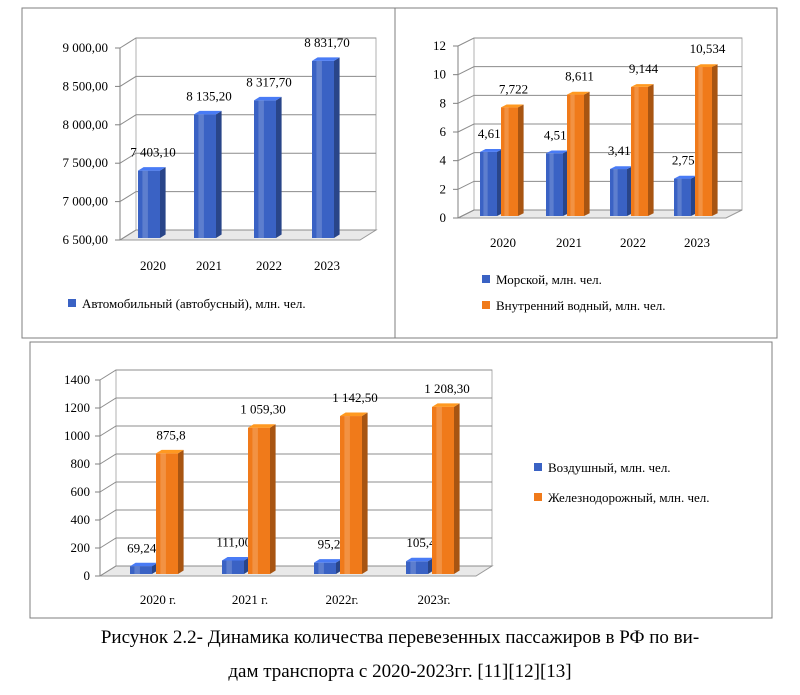  Describe the element at coordinates (237, 541) in the screenshot. I see `data-label: 111,007` at that location.